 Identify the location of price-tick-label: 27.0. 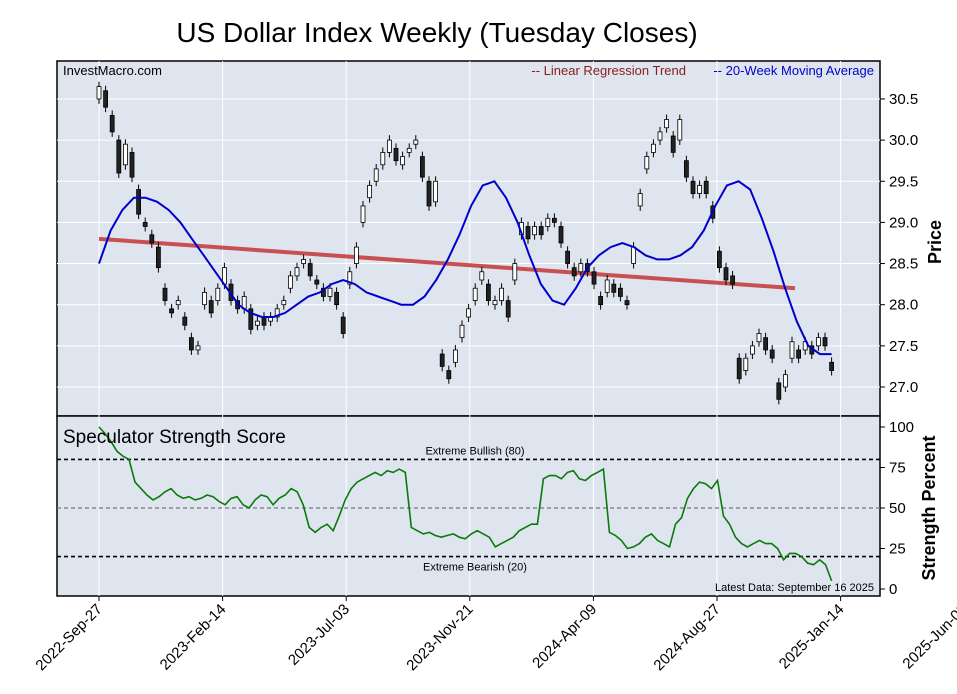
(903, 387).